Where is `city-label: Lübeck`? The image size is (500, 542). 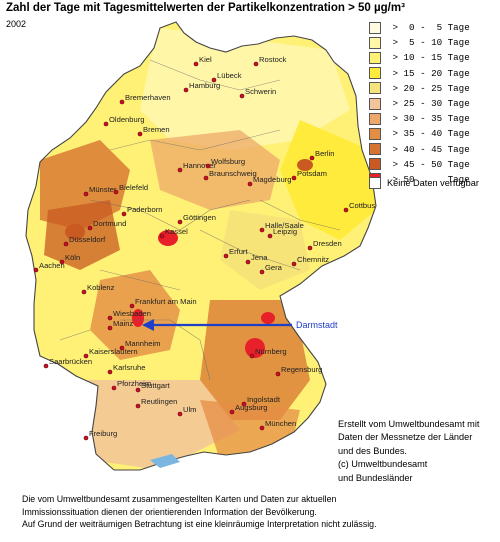
city-label: Lübeck is located at coordinates (229, 75).